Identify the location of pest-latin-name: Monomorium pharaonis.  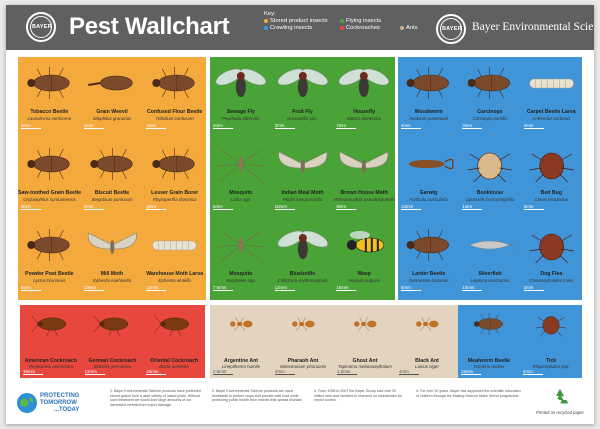
(303, 366).